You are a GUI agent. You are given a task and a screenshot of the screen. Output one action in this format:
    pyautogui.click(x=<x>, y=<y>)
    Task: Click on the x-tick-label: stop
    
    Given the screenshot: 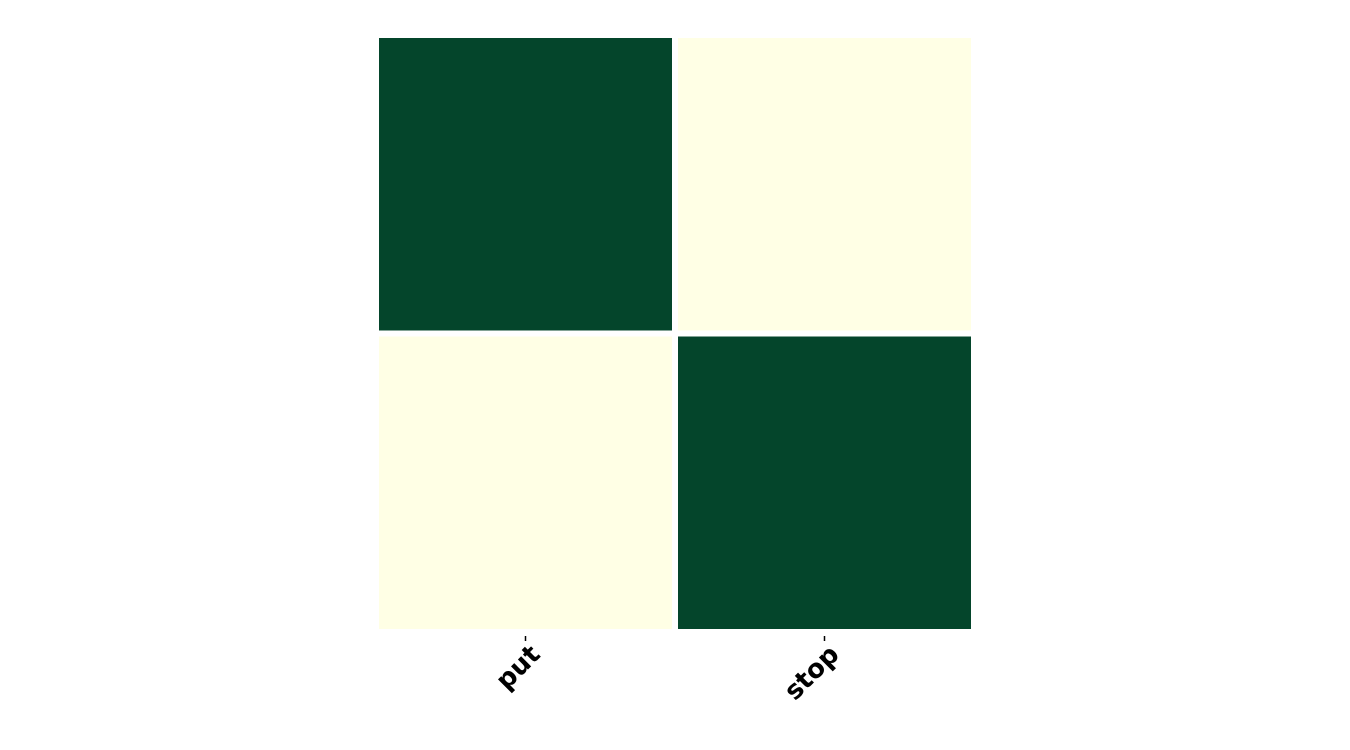 What is the action you would take?
    pyautogui.click(x=812, y=673)
    